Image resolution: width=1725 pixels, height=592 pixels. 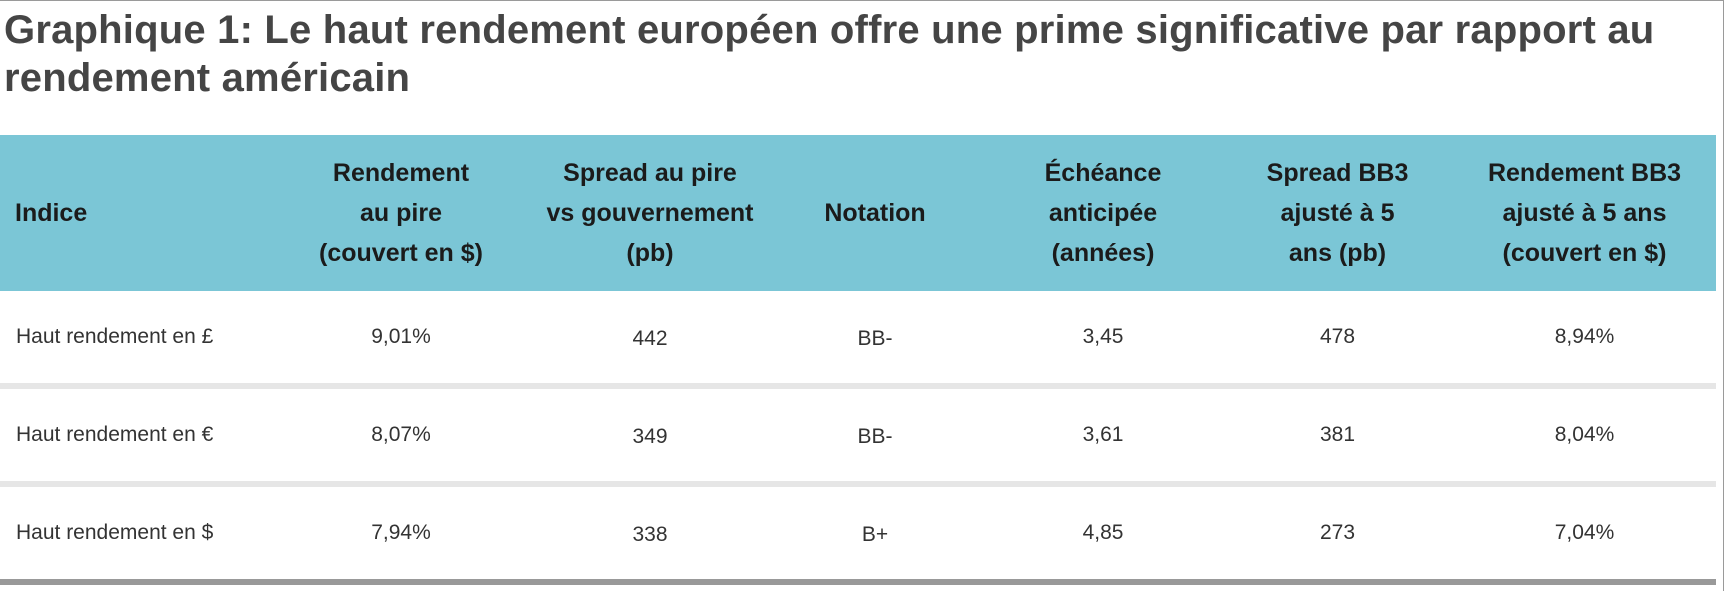 What do you see at coordinates (401, 340) in the screenshot?
I see `cell-rendement-au-pire: 9,01%` at bounding box center [401, 340].